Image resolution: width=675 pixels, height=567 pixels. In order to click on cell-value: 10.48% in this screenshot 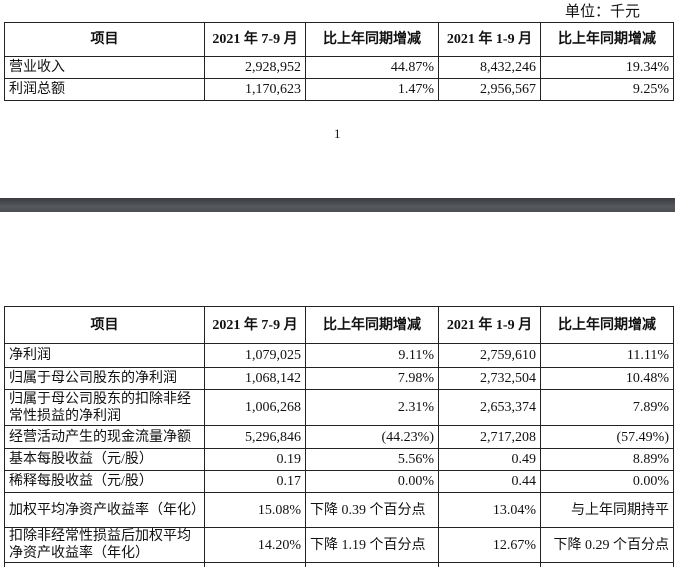, I will do `click(607, 379)`.